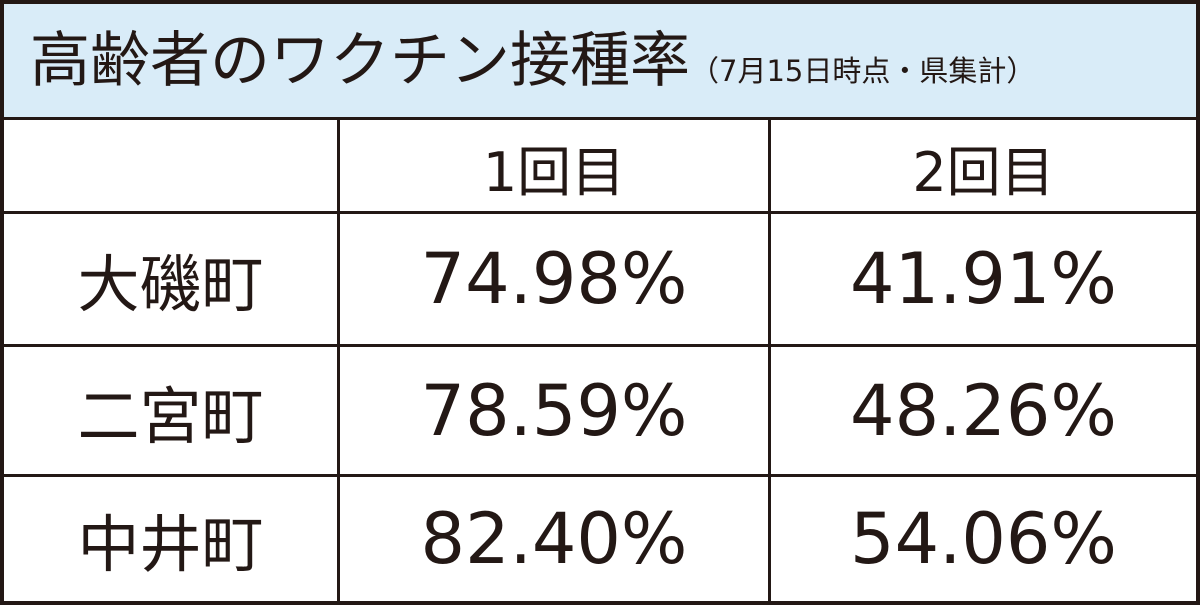 The image size is (1200, 605). What do you see at coordinates (554, 172) in the screenshot?
I see `column-header: 1回目` at bounding box center [554, 172].